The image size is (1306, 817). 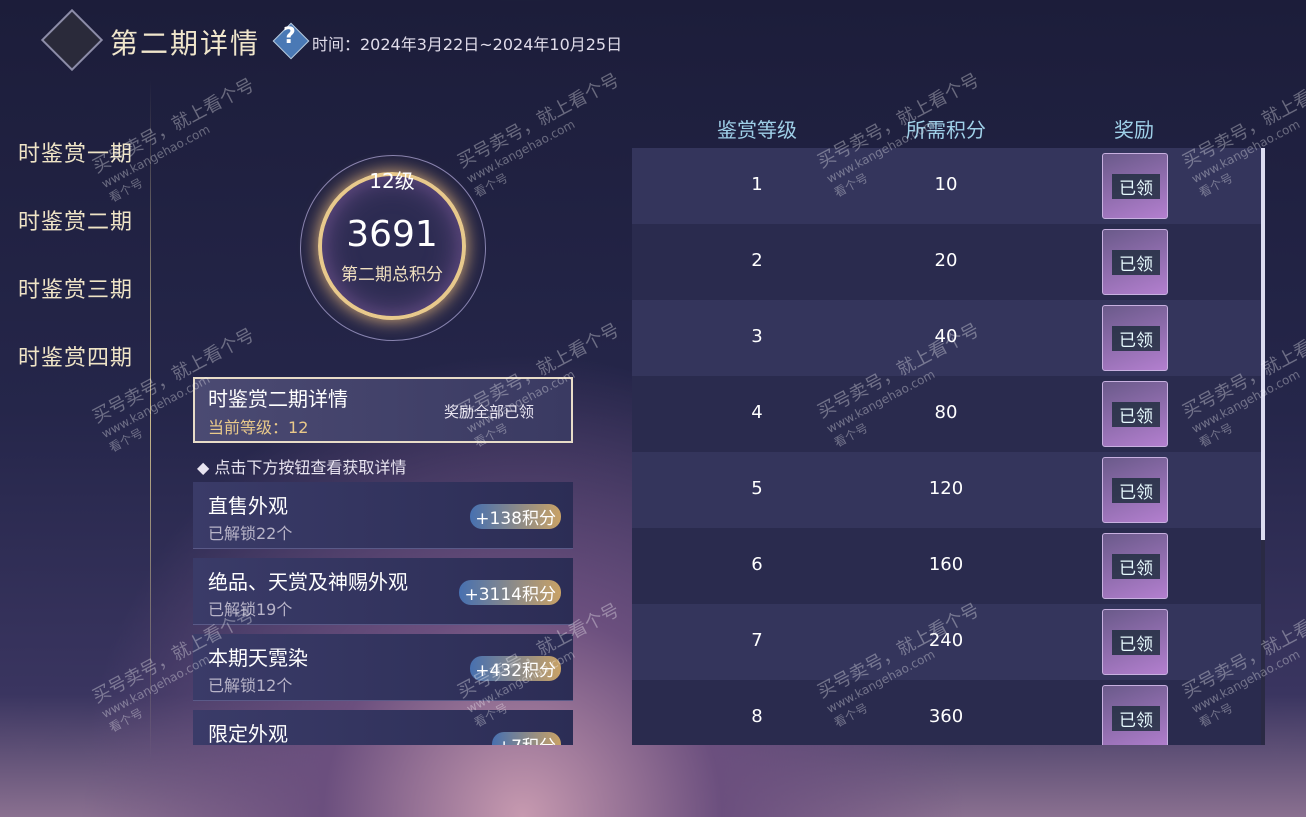 I want to click on source-name: 限定外观, so click(x=248, y=733).